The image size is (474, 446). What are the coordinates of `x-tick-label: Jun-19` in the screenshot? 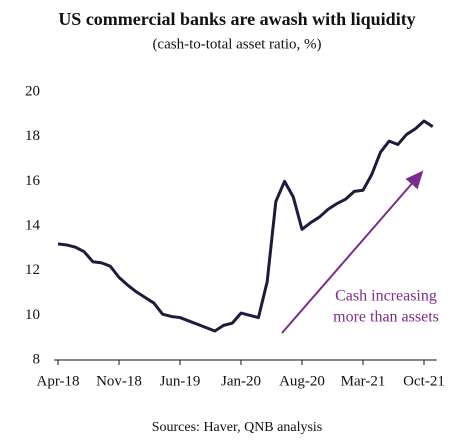 It's located at (180, 381).